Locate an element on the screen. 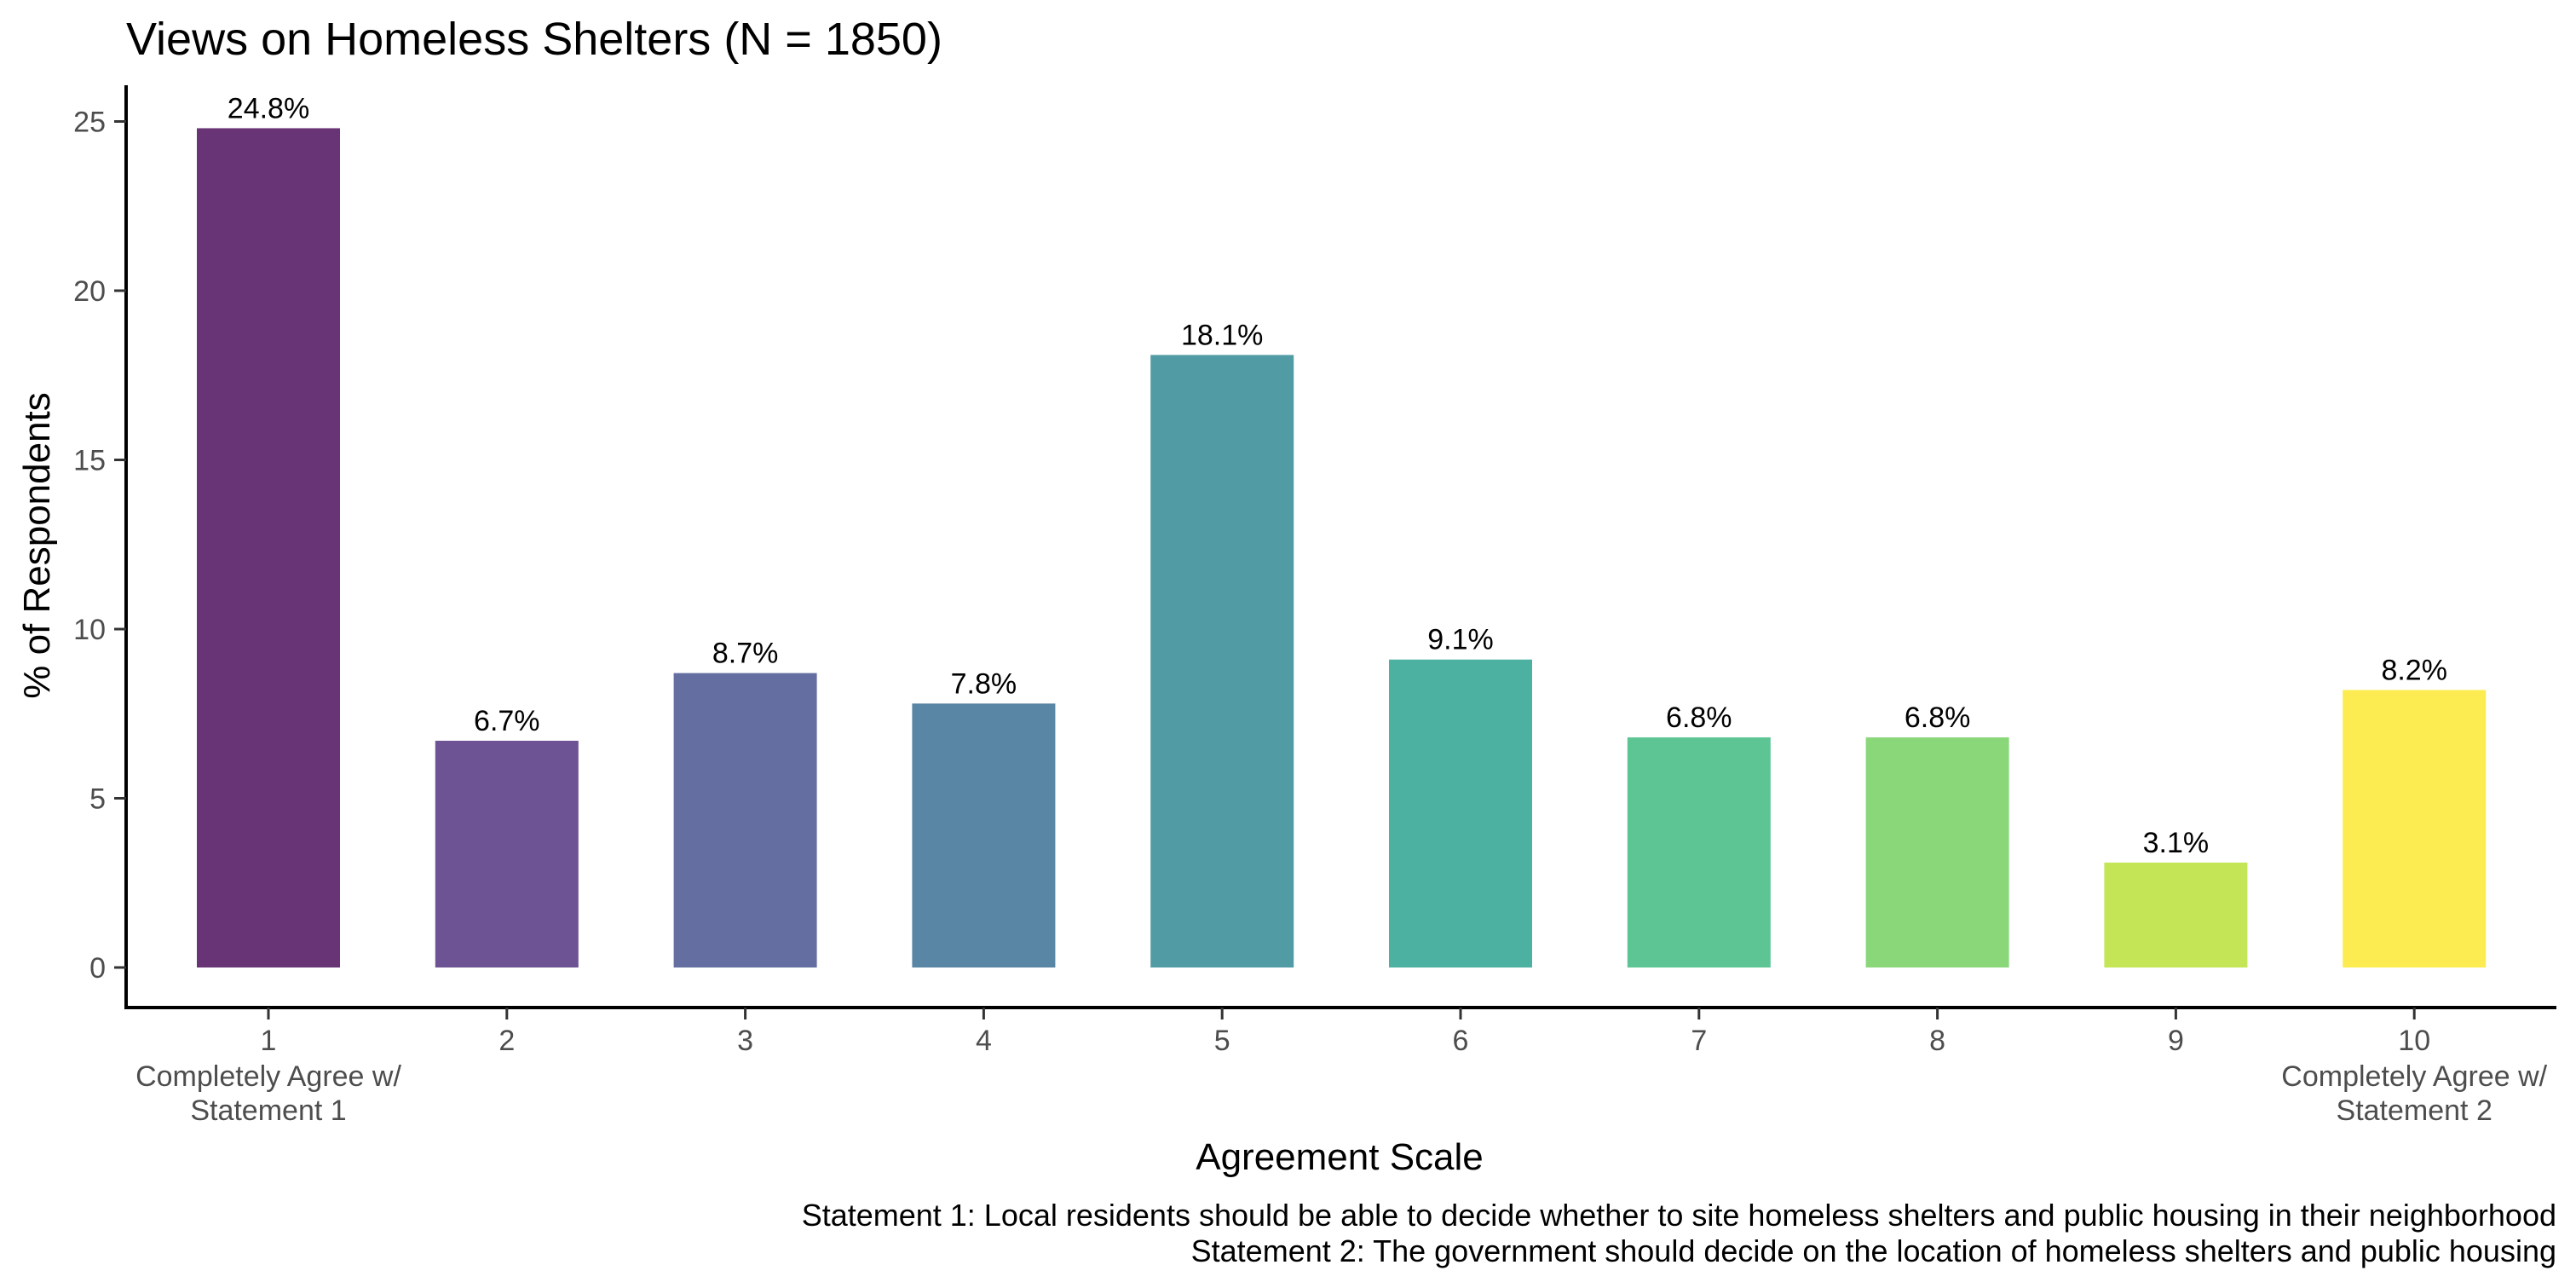 The height and width of the screenshot is (1288, 2576). x-tick-label: 4 is located at coordinates (984, 1041).